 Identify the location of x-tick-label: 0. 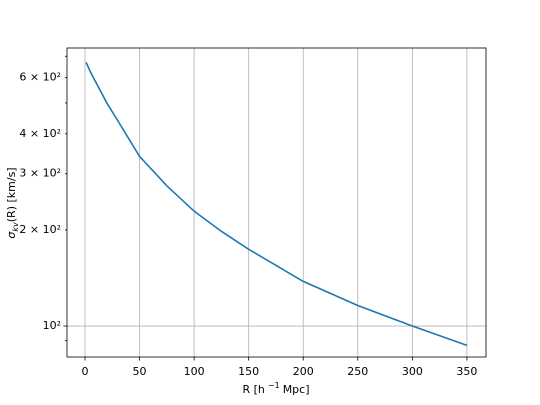
(85, 371).